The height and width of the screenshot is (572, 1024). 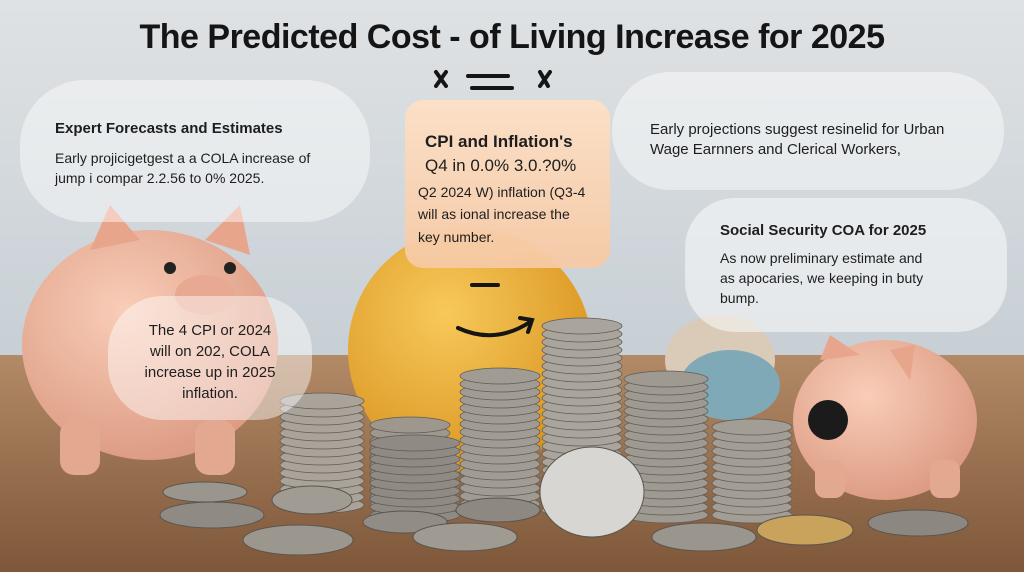 I want to click on callout-text: Q4 in 0.0% 3.0.?0%, so click(x=501, y=165).